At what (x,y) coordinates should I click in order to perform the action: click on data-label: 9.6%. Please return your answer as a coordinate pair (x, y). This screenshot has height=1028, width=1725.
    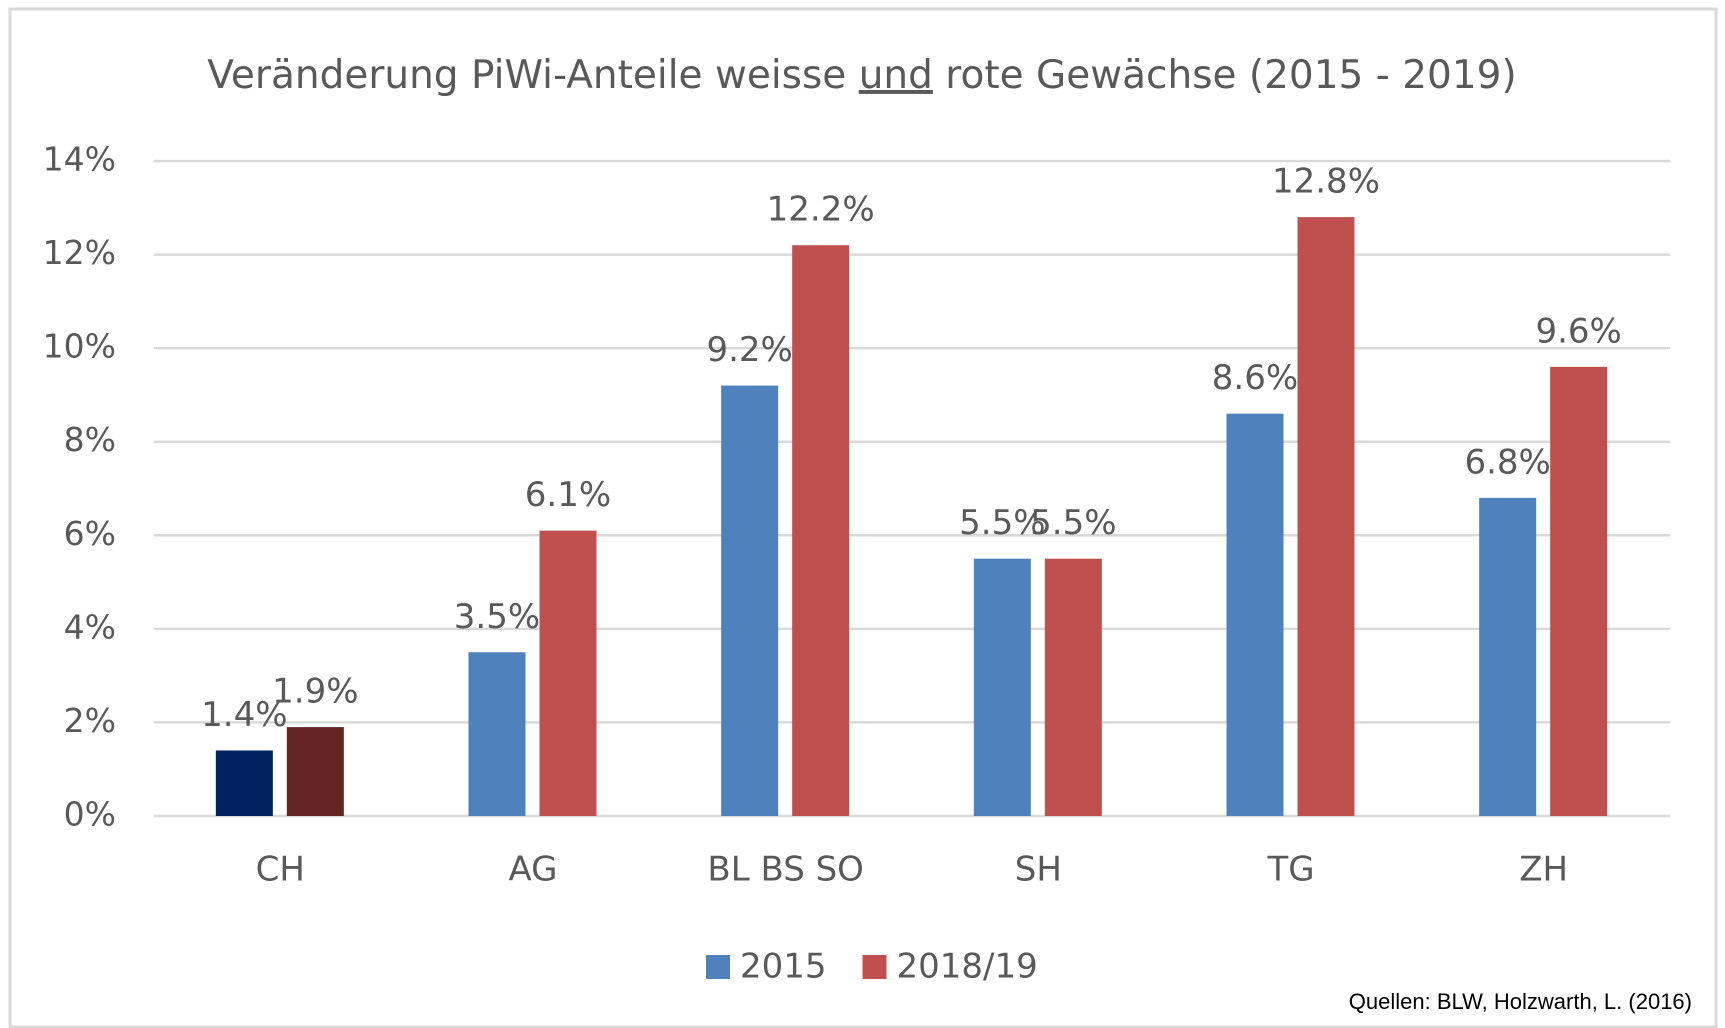
    Looking at the image, I should click on (1578, 331).